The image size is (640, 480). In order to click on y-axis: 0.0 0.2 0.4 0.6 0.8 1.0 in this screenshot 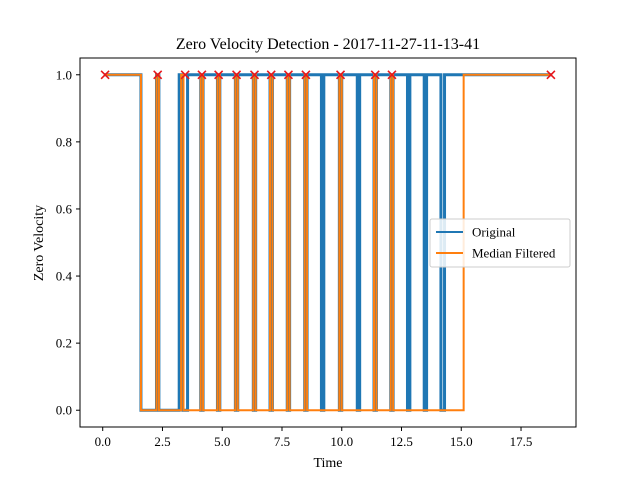, I will do `click(68, 242)`.